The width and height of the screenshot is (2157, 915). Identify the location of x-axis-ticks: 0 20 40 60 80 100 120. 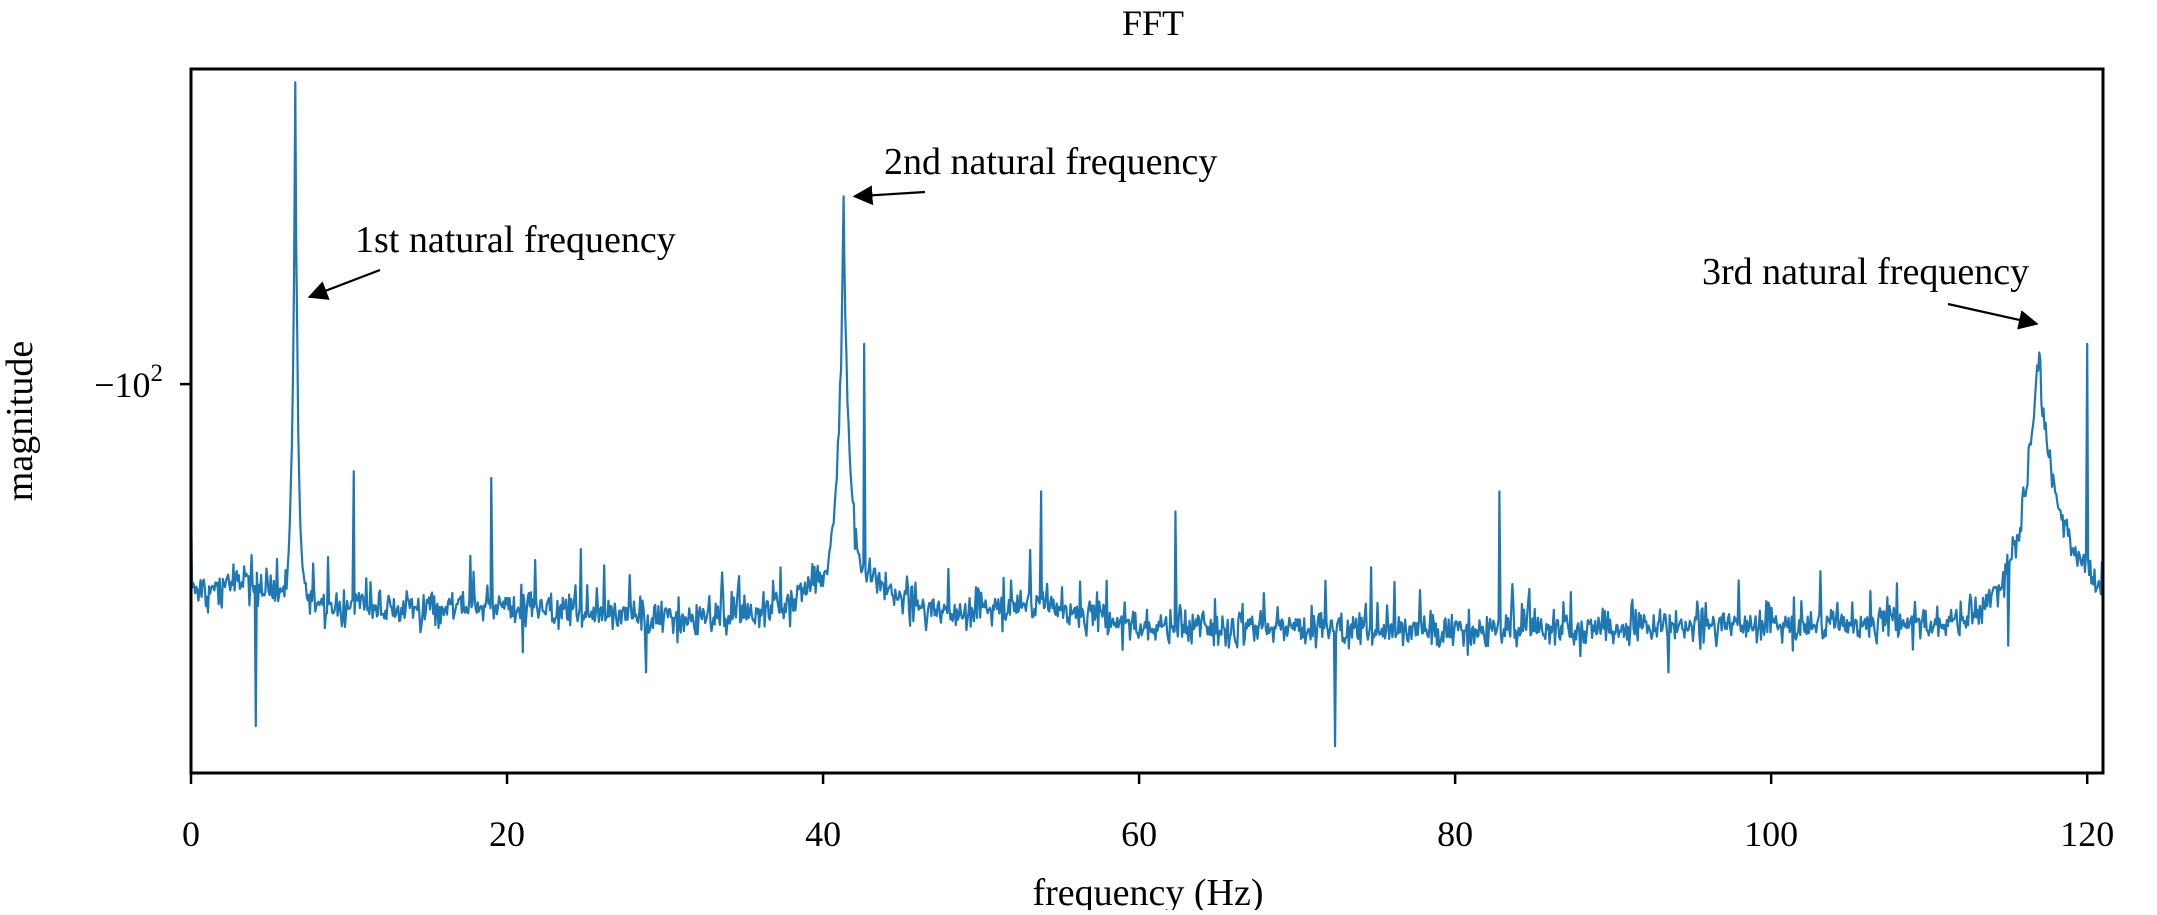
(1148, 813).